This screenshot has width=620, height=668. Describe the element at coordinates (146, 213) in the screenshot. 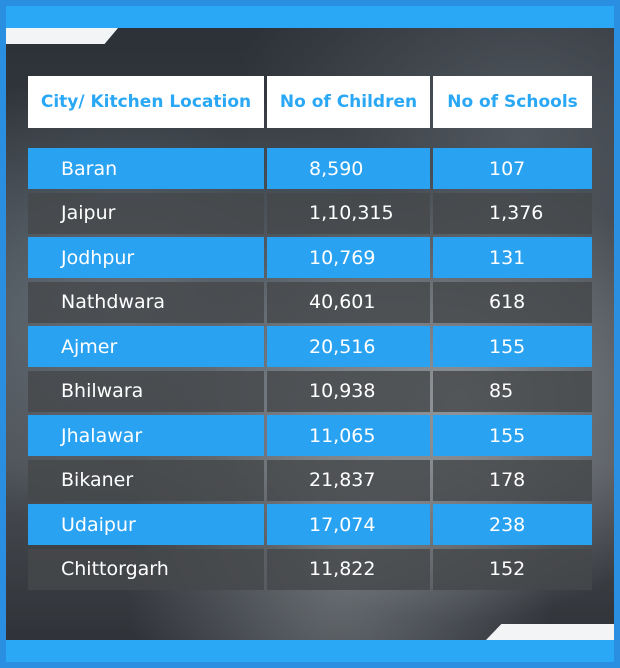

I see `city-cell: Jaipur` at that location.